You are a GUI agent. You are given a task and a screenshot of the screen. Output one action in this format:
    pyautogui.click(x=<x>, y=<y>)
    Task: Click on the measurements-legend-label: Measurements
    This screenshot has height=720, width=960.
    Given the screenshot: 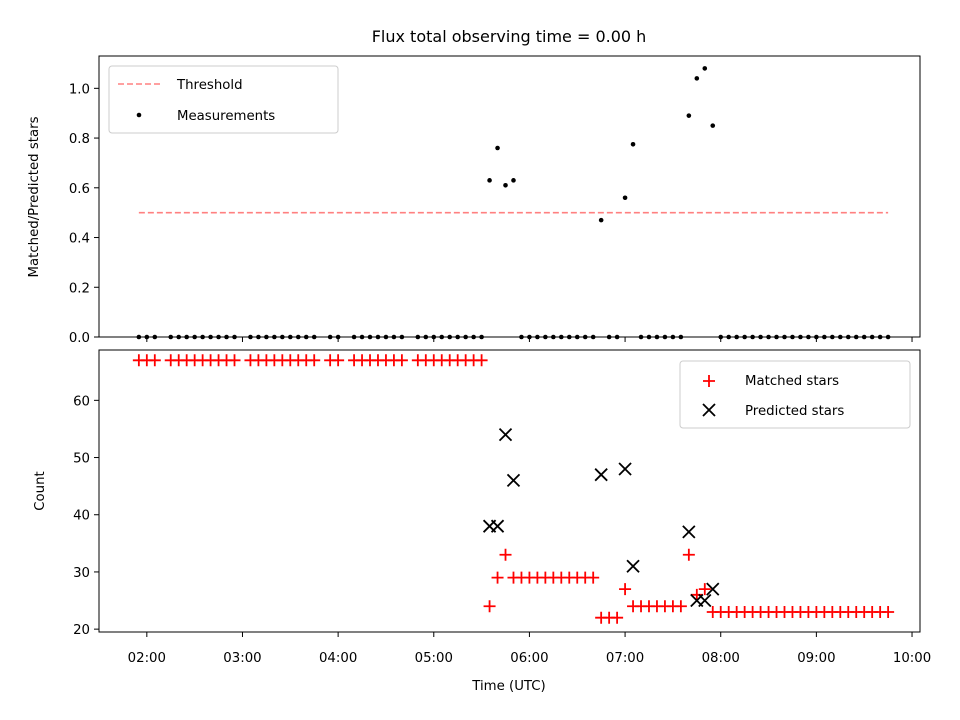 What is the action you would take?
    pyautogui.click(x=226, y=116)
    